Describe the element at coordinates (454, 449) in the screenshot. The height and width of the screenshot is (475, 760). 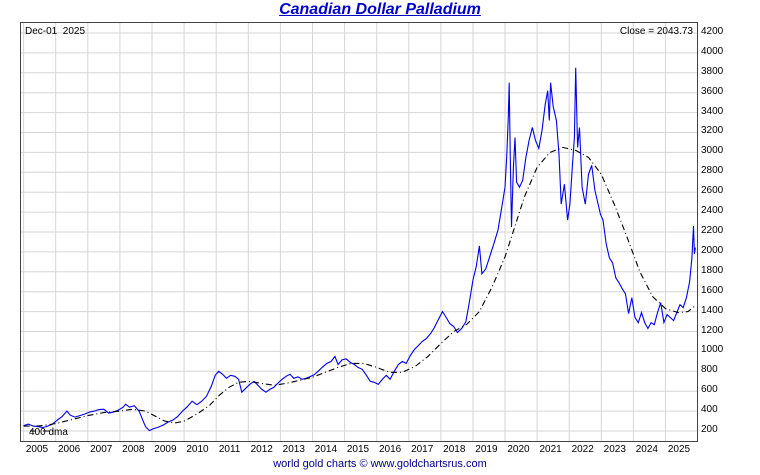
I see `x-tick-label: 2018` at that location.